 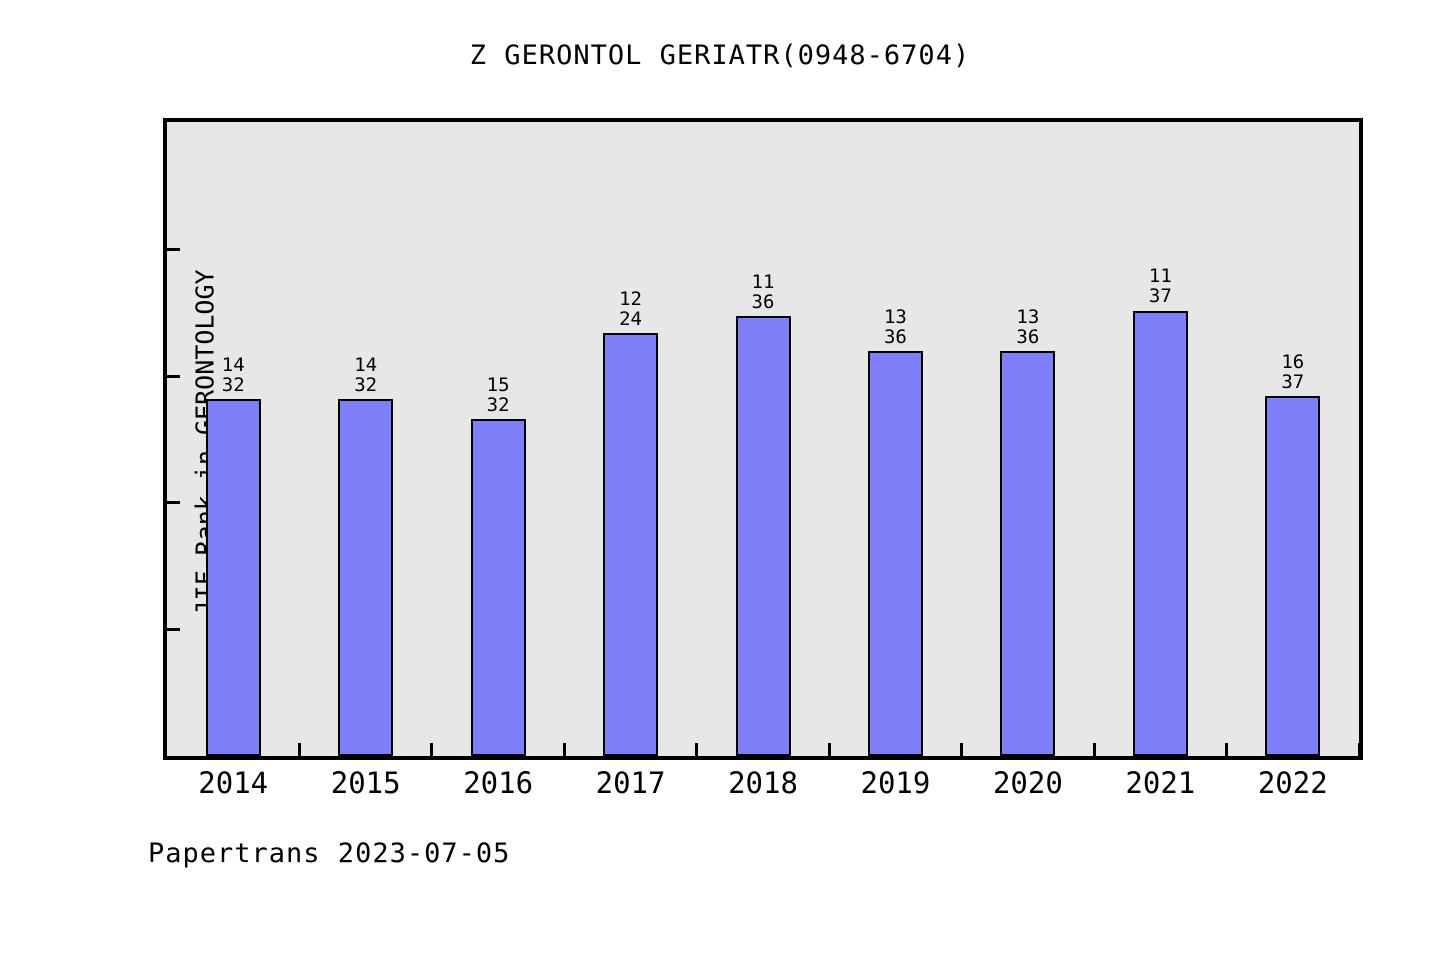 I want to click on bar-value-label: 15 32, so click(x=498, y=395).